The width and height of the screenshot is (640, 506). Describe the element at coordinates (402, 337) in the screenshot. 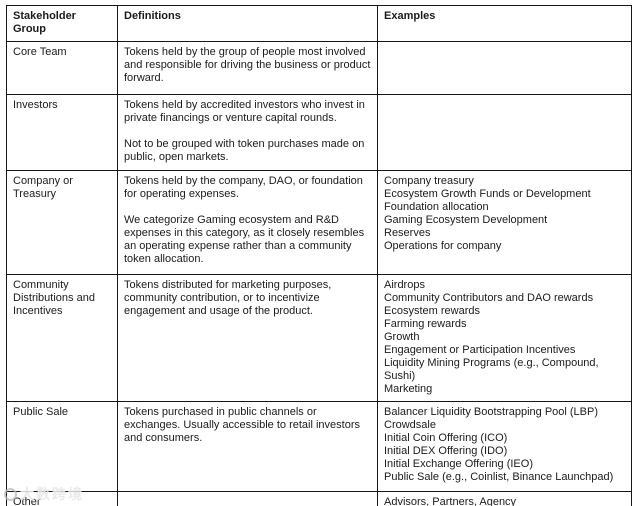

I see `example-item: Growth` at that location.